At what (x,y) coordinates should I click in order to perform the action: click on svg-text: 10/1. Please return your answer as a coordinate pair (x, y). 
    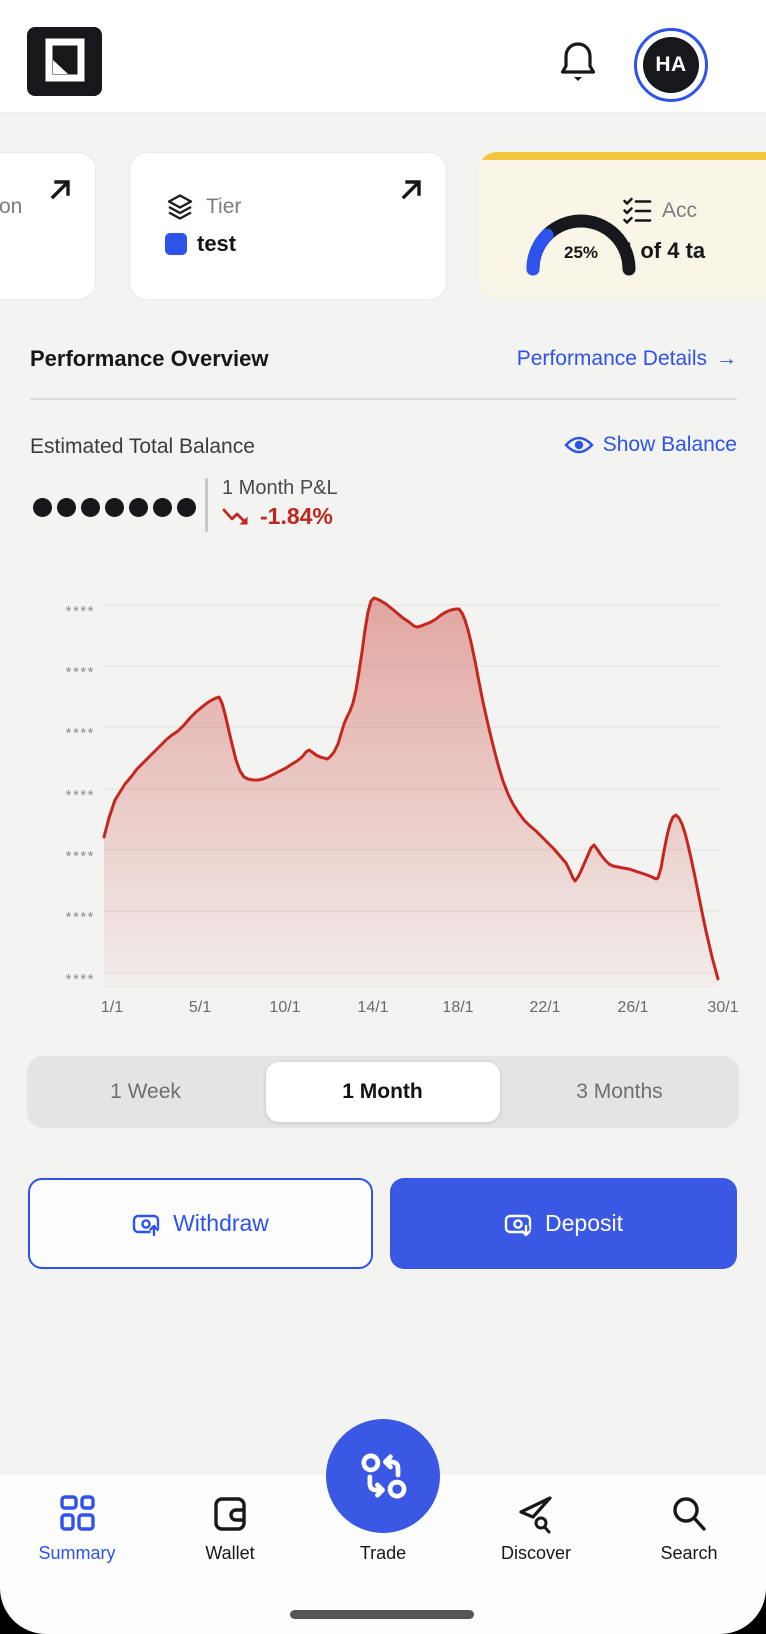
    Looking at the image, I should click on (284, 1007).